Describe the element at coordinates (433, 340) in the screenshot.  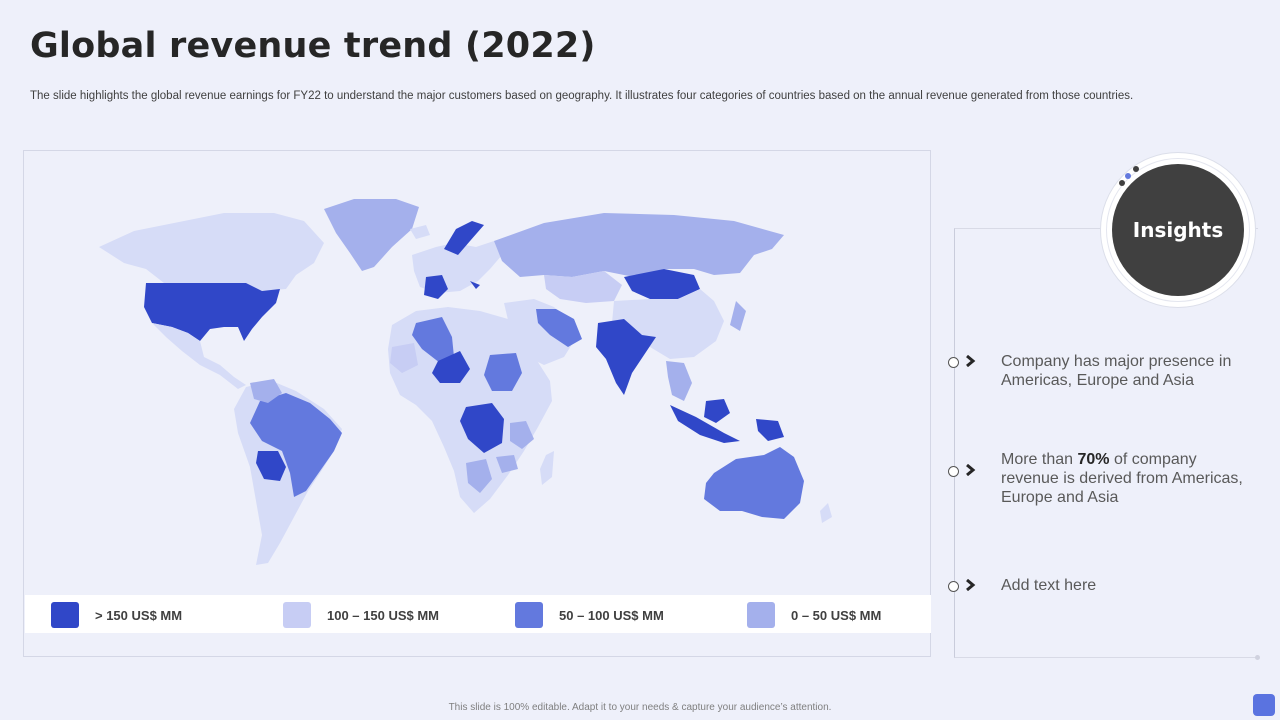
I see `map-algeria` at that location.